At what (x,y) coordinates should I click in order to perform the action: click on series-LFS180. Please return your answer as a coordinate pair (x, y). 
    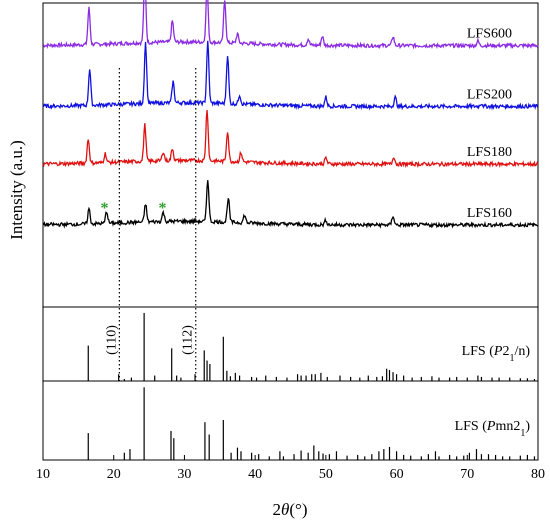
    Looking at the image, I should click on (290, 139).